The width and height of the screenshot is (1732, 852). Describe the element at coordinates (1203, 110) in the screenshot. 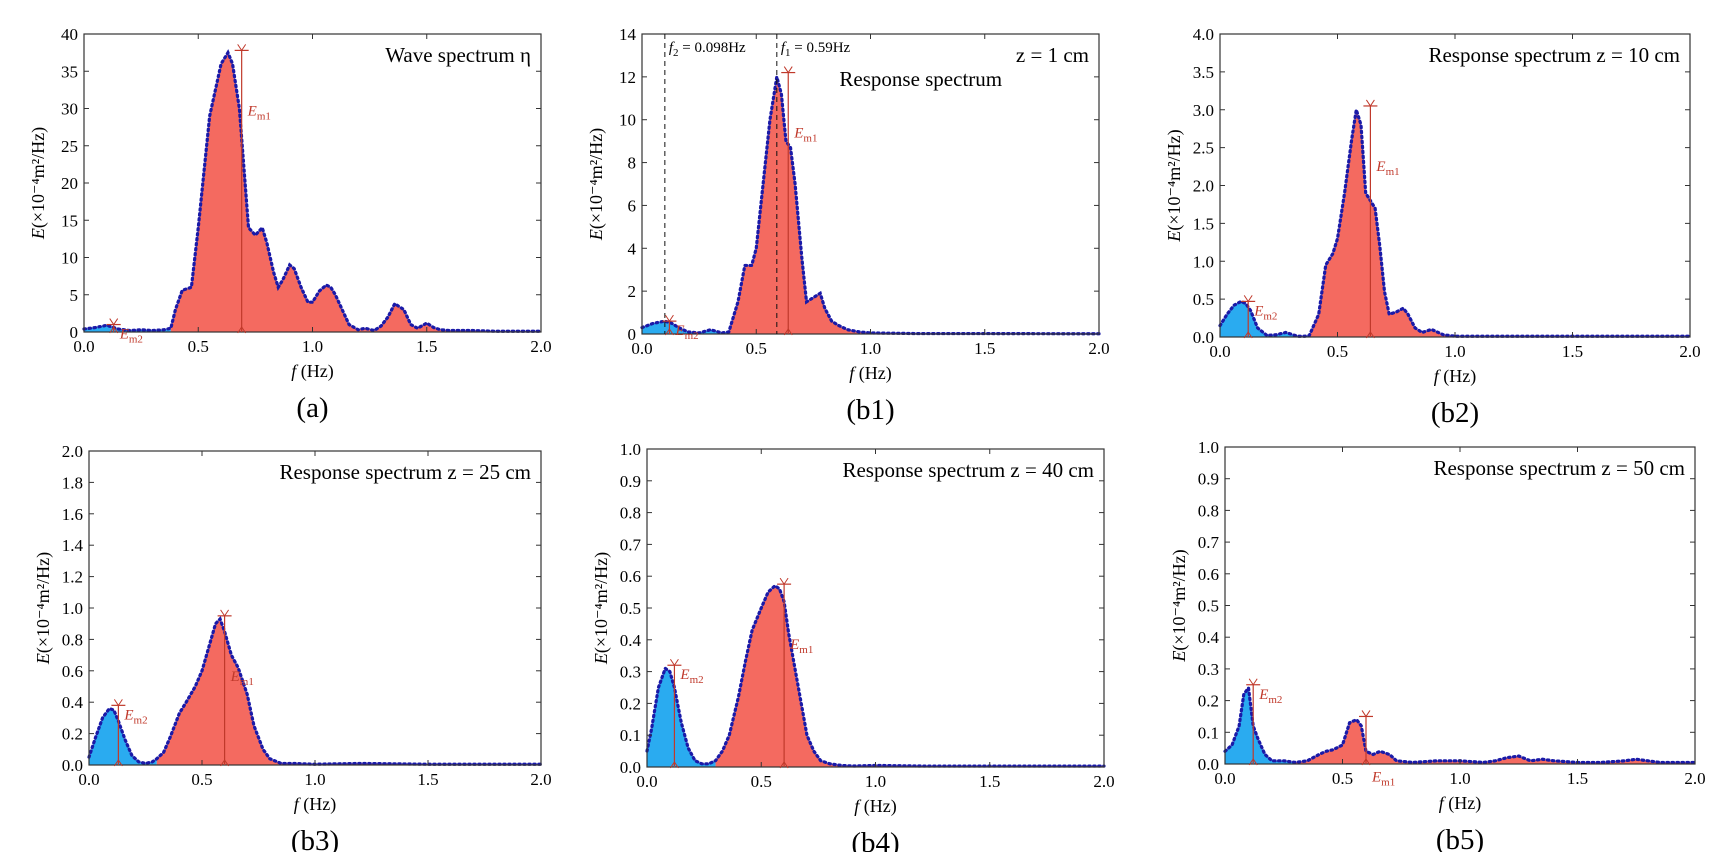

I see `y-tick-label: 3.0` at that location.